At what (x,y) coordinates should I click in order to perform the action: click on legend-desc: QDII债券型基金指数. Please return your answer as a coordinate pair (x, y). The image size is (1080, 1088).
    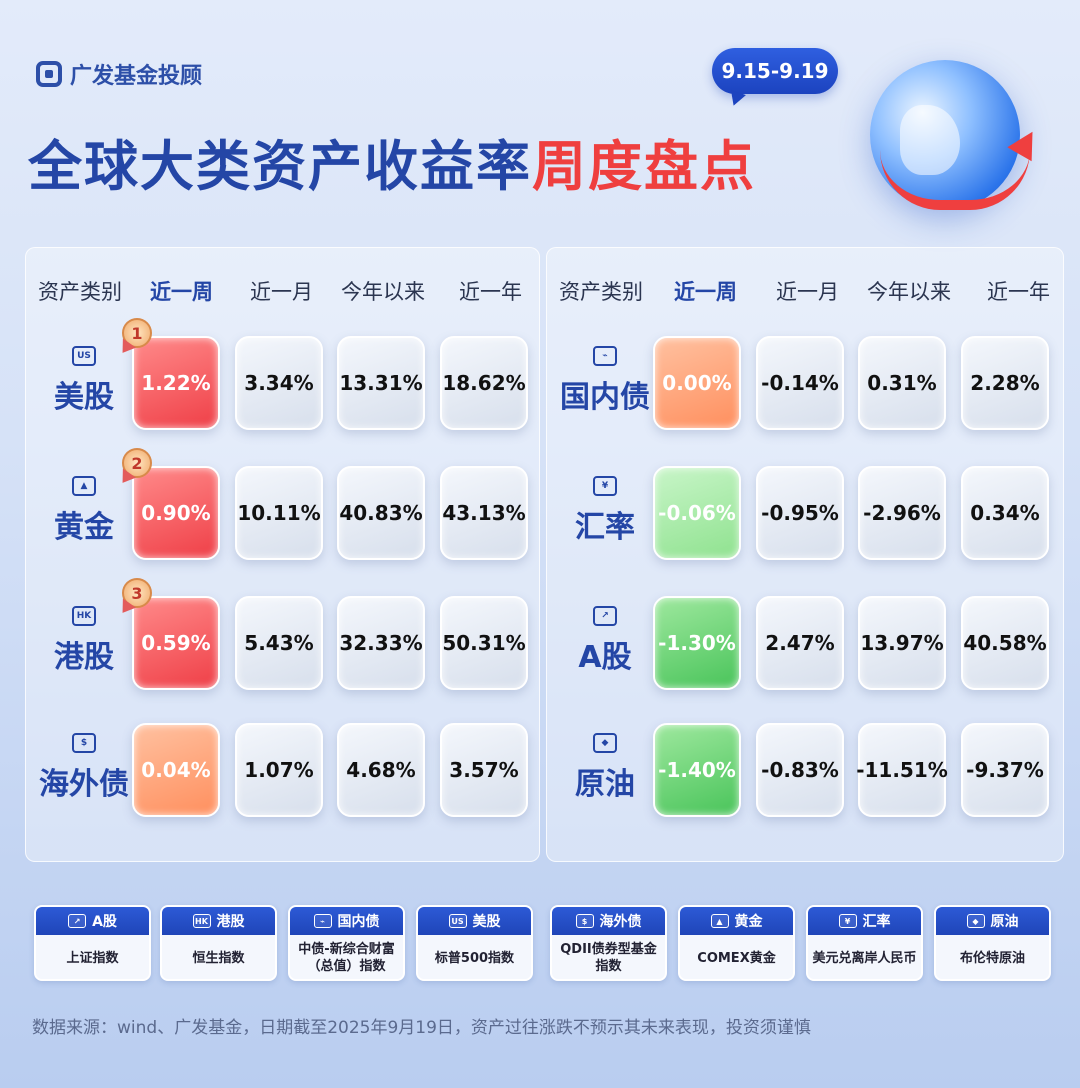
    Looking at the image, I should click on (608, 958).